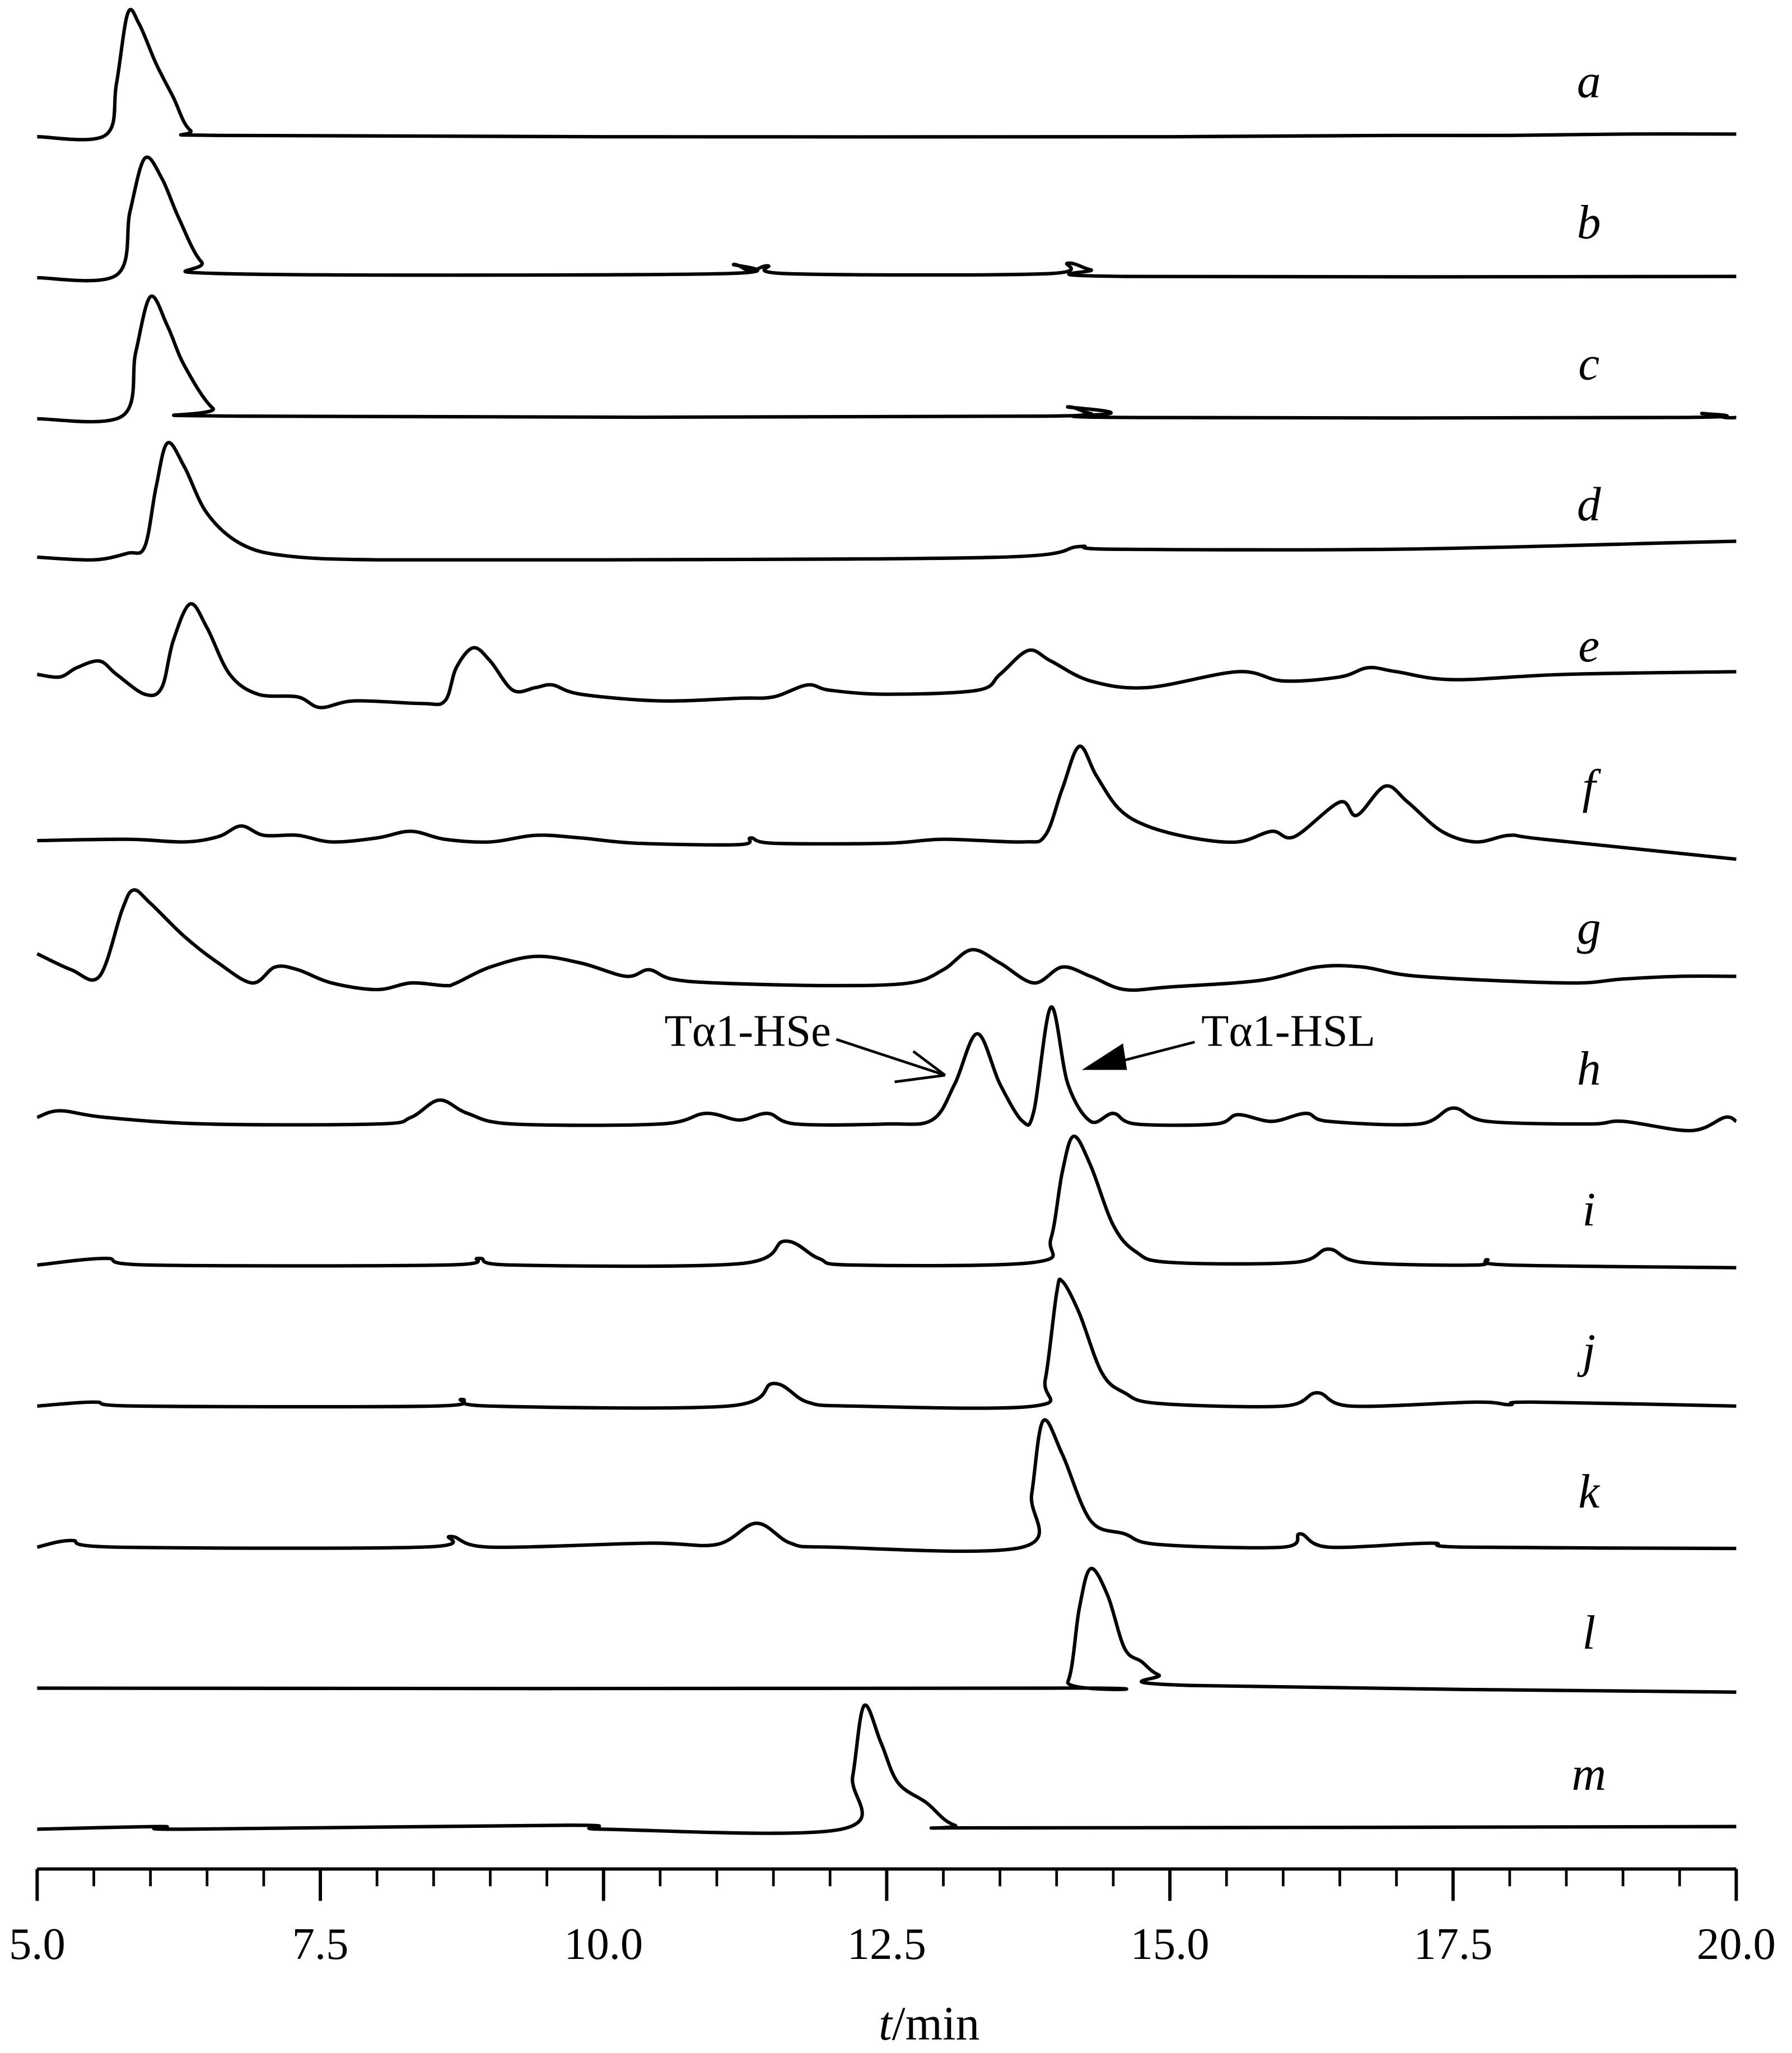  What do you see at coordinates (936, 2024) in the screenshot?
I see `x-axis-unit: /min` at bounding box center [936, 2024].